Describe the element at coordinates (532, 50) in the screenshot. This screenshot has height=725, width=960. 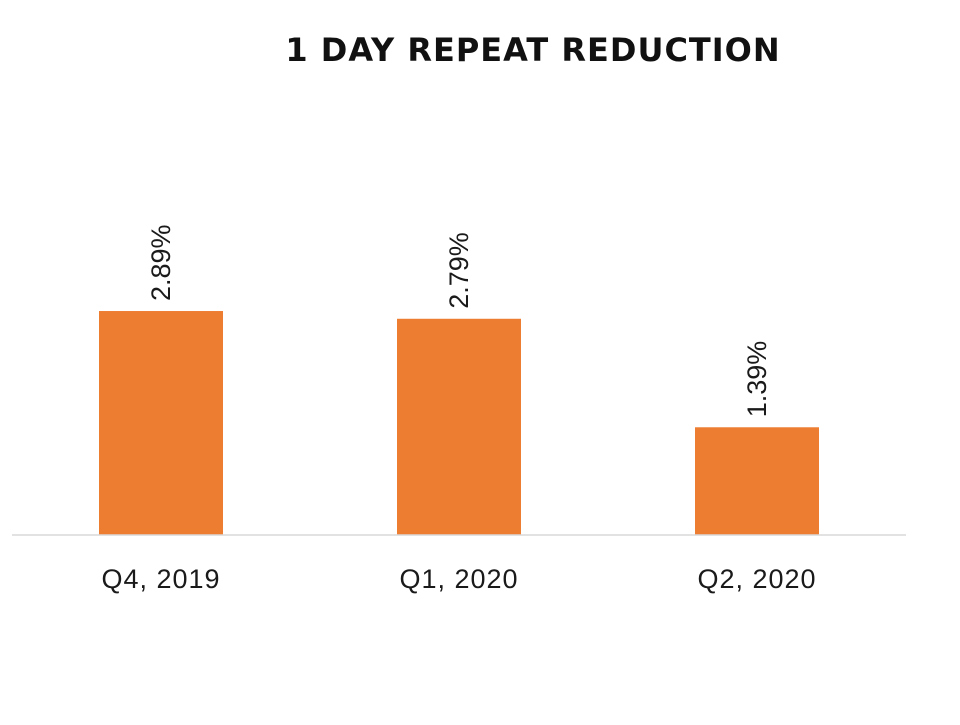
I see `chart-title: 1 DAY REPEAT REDUCTION` at that location.